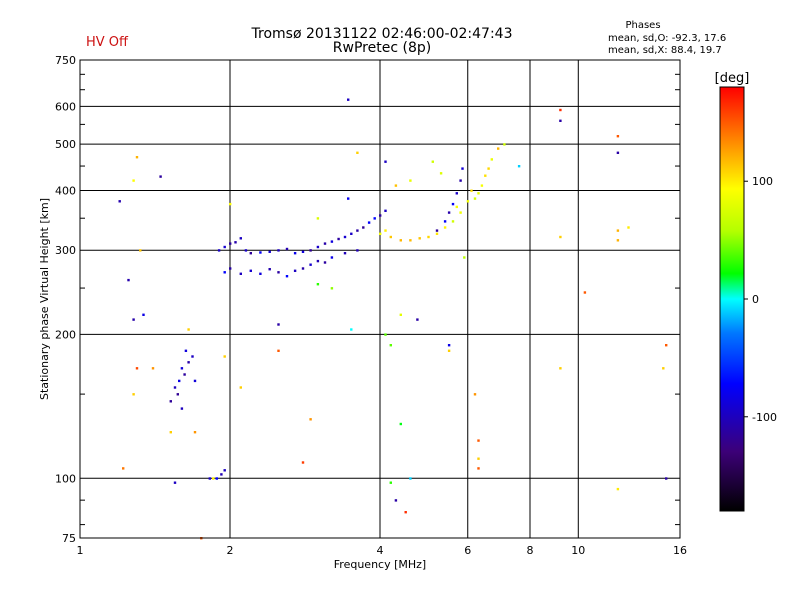  What do you see at coordinates (530, 550) in the screenshot?
I see `x-tick-label: 8` at bounding box center [530, 550].